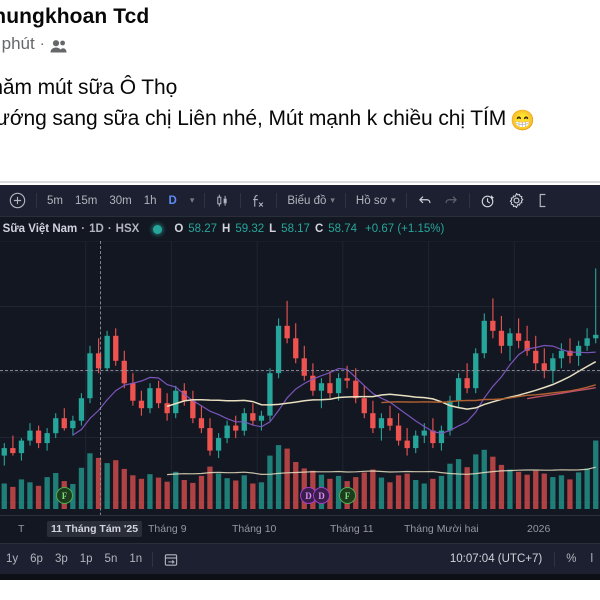 This screenshot has width=600, height=600. What do you see at coordinates (167, 529) in the screenshot?
I see `date-label: Tháng 9` at bounding box center [167, 529].